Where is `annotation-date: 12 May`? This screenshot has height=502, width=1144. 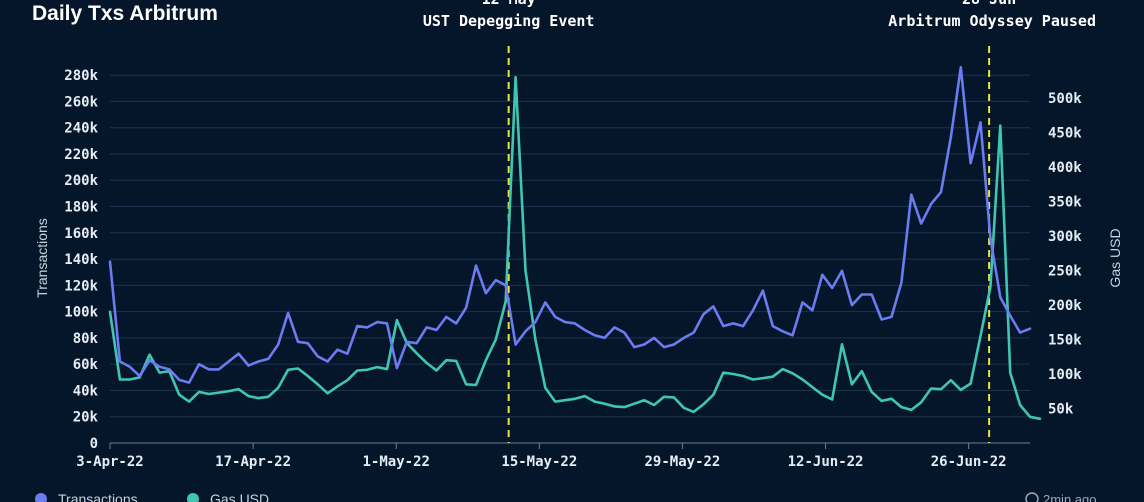
annotation-date: 12 May is located at coordinates (509, 4).